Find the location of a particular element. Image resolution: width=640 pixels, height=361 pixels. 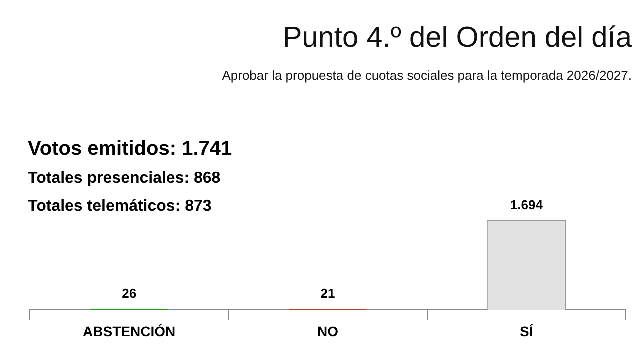

data-label: 1.694 is located at coordinates (527, 204).